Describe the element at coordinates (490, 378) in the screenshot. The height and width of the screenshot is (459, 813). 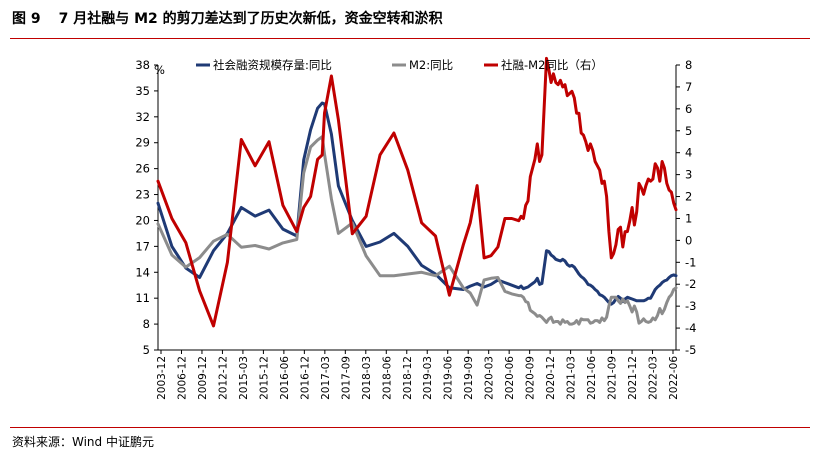
I see `x-tick-label: 2020-03` at that location.